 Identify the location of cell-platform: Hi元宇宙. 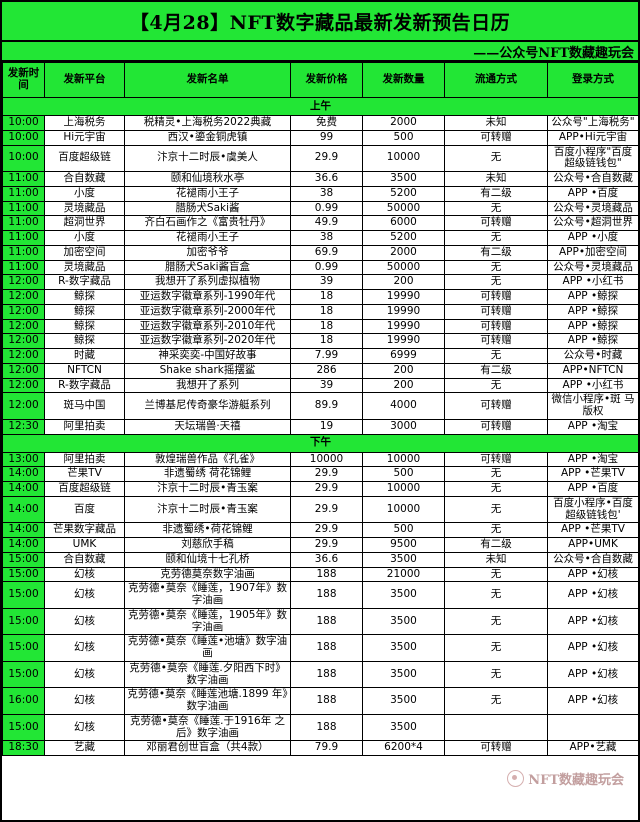
(84, 137).